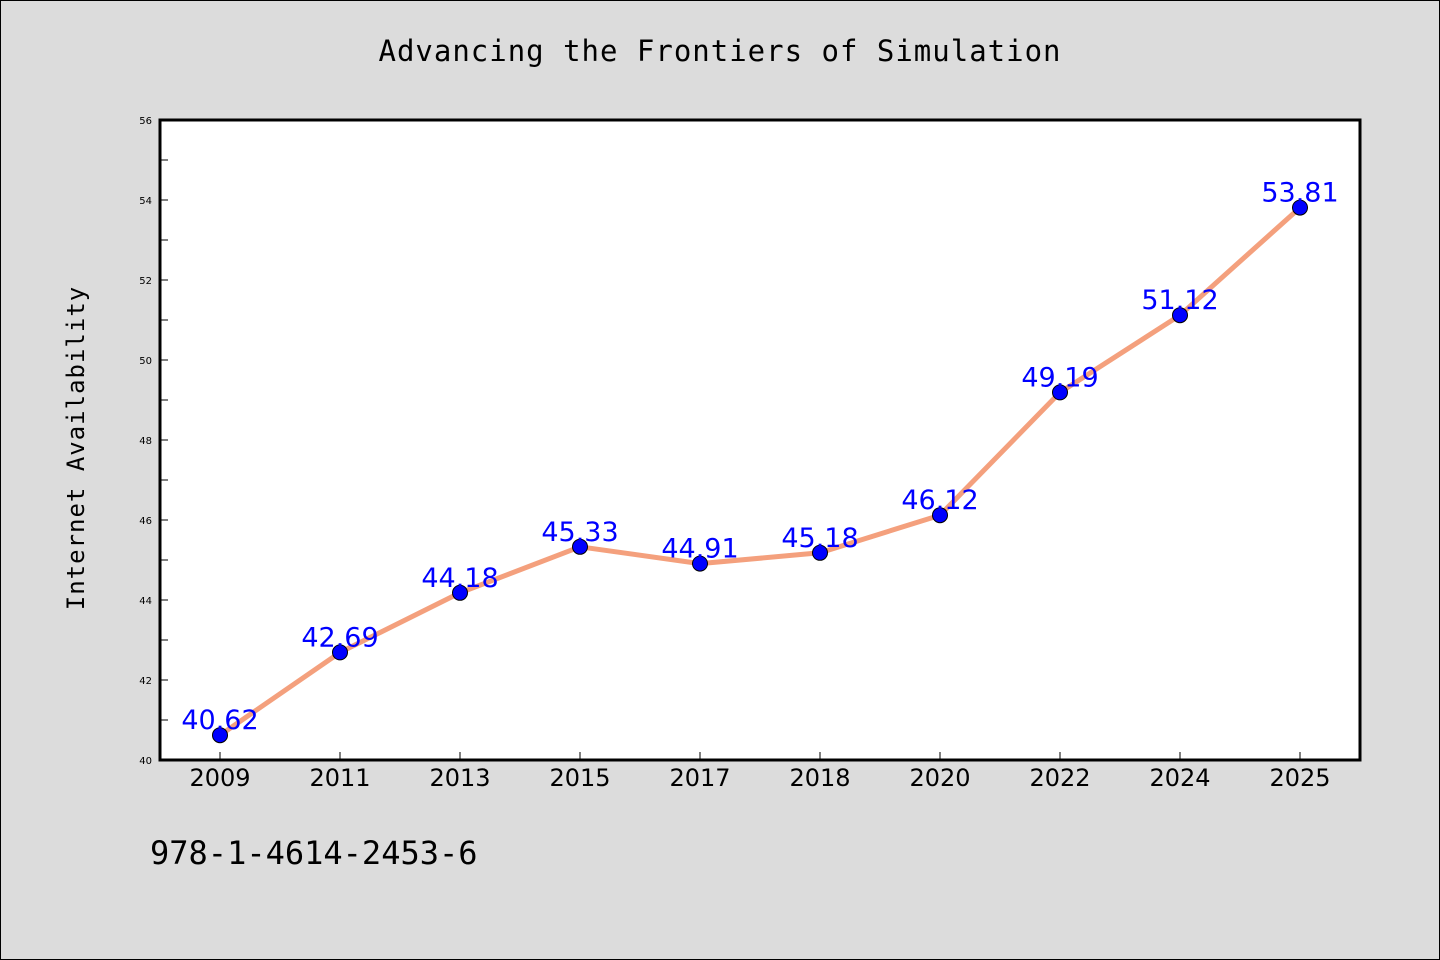  I want to click on data-label: 45.18, so click(819, 538).